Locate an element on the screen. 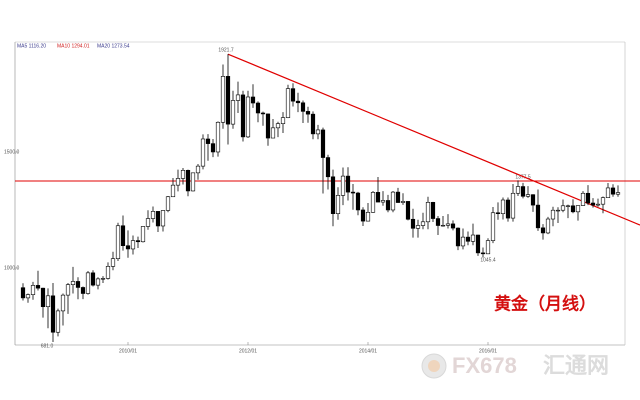 The height and width of the screenshot is (400, 640). annotation: 1377.5 is located at coordinates (523, 177).